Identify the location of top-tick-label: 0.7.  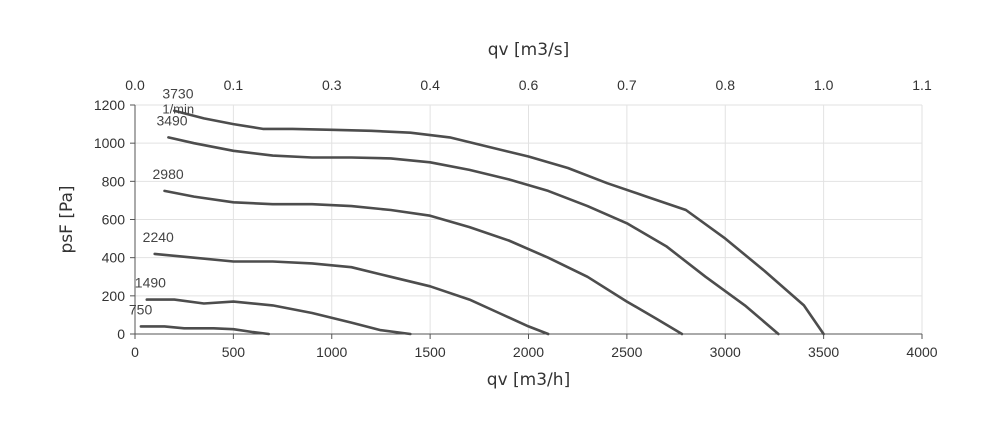
(627, 85).